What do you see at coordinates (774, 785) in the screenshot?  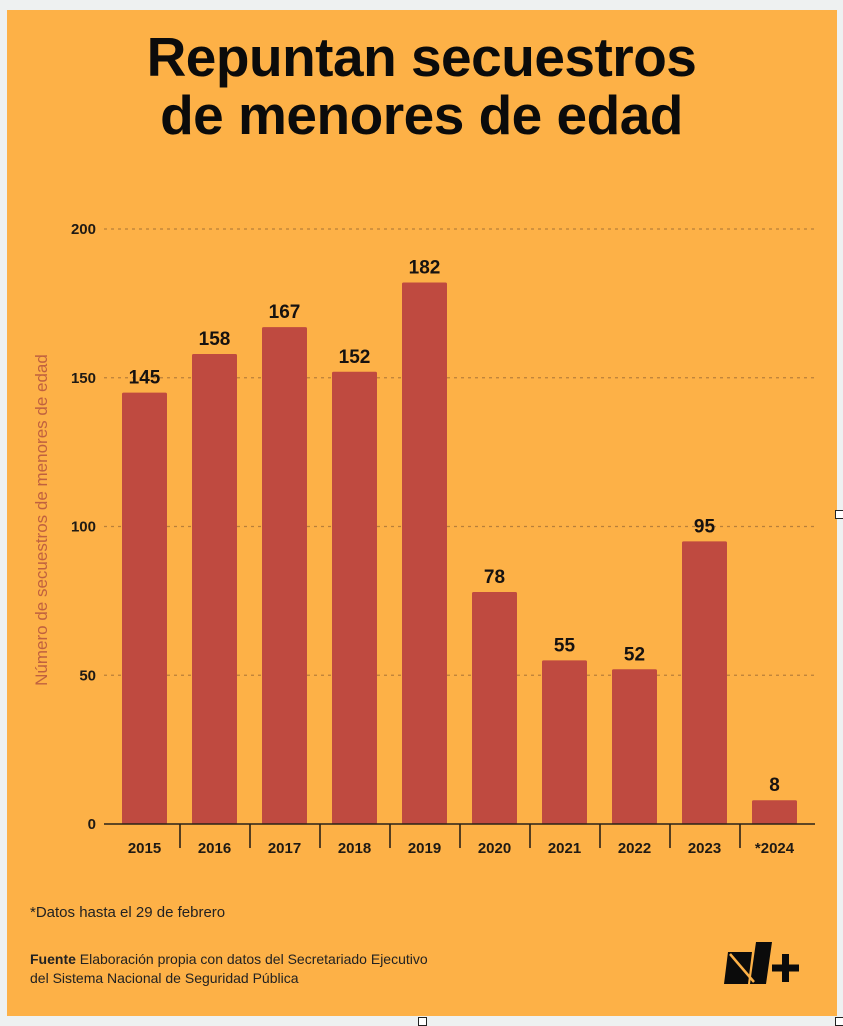 I see `data-label: 8` at bounding box center [774, 785].